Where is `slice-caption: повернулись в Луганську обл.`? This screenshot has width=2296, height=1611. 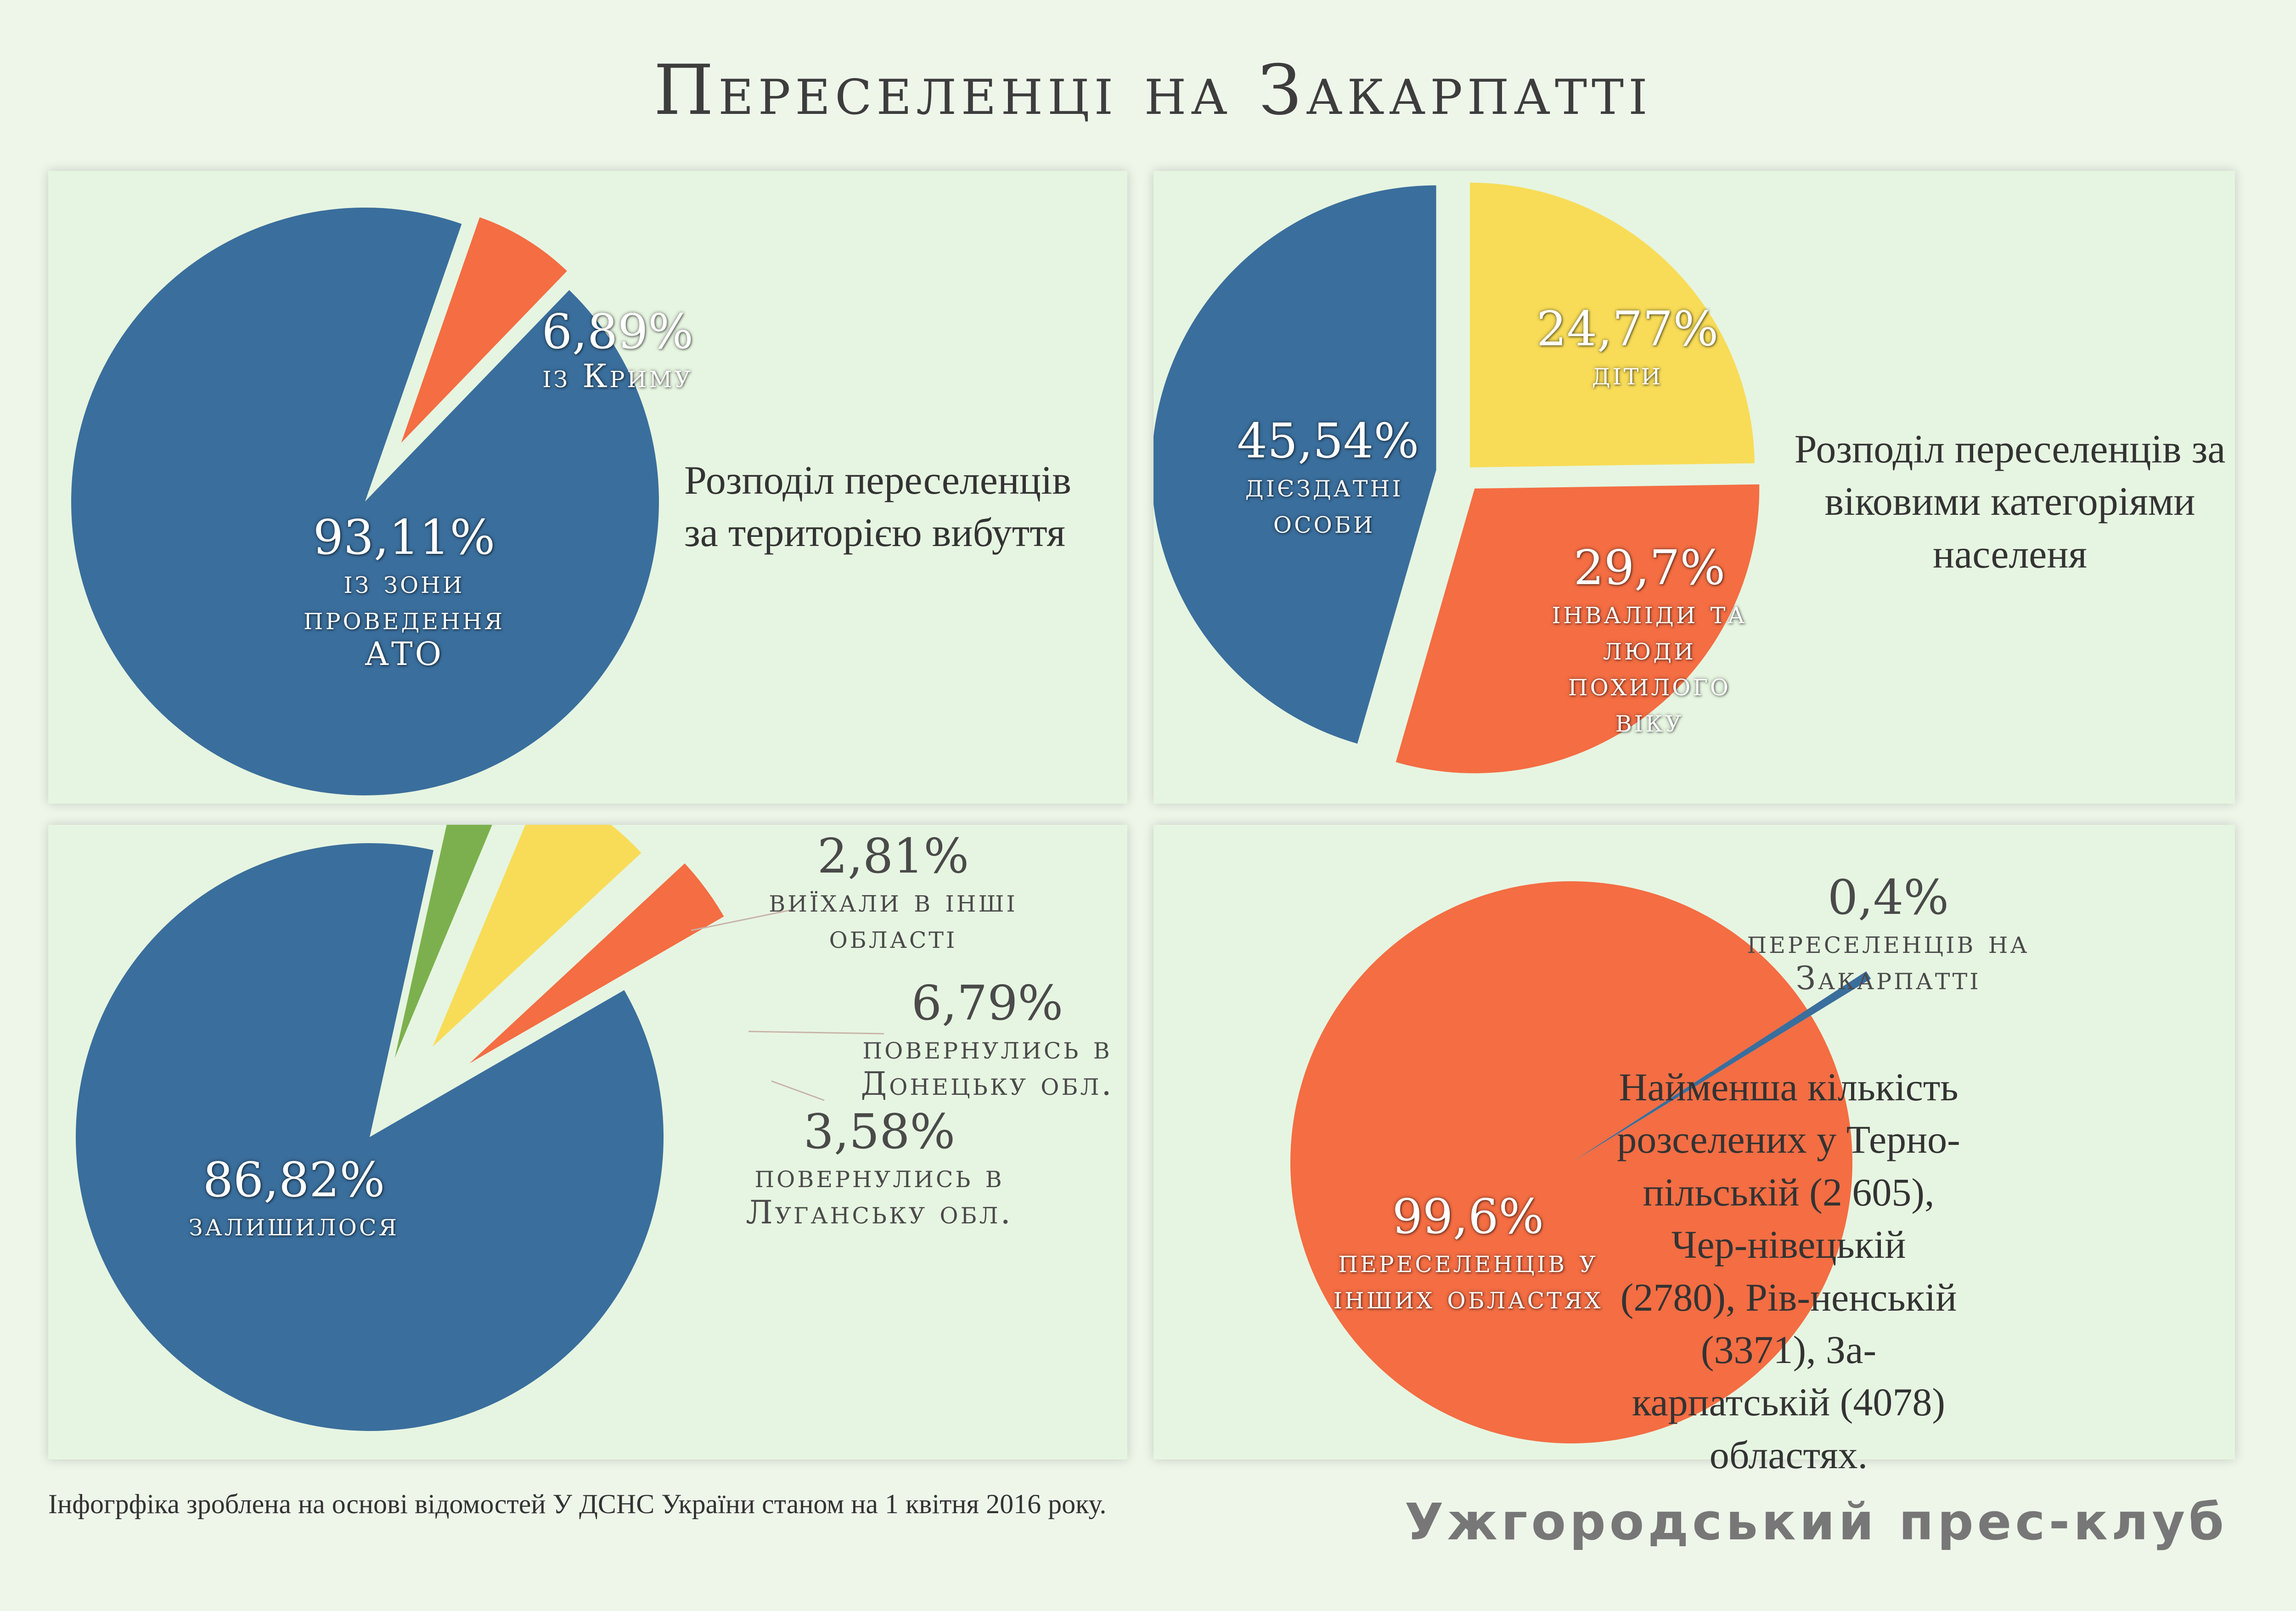
slice-caption: повернулись в Луганську обл. is located at coordinates (879, 1194).